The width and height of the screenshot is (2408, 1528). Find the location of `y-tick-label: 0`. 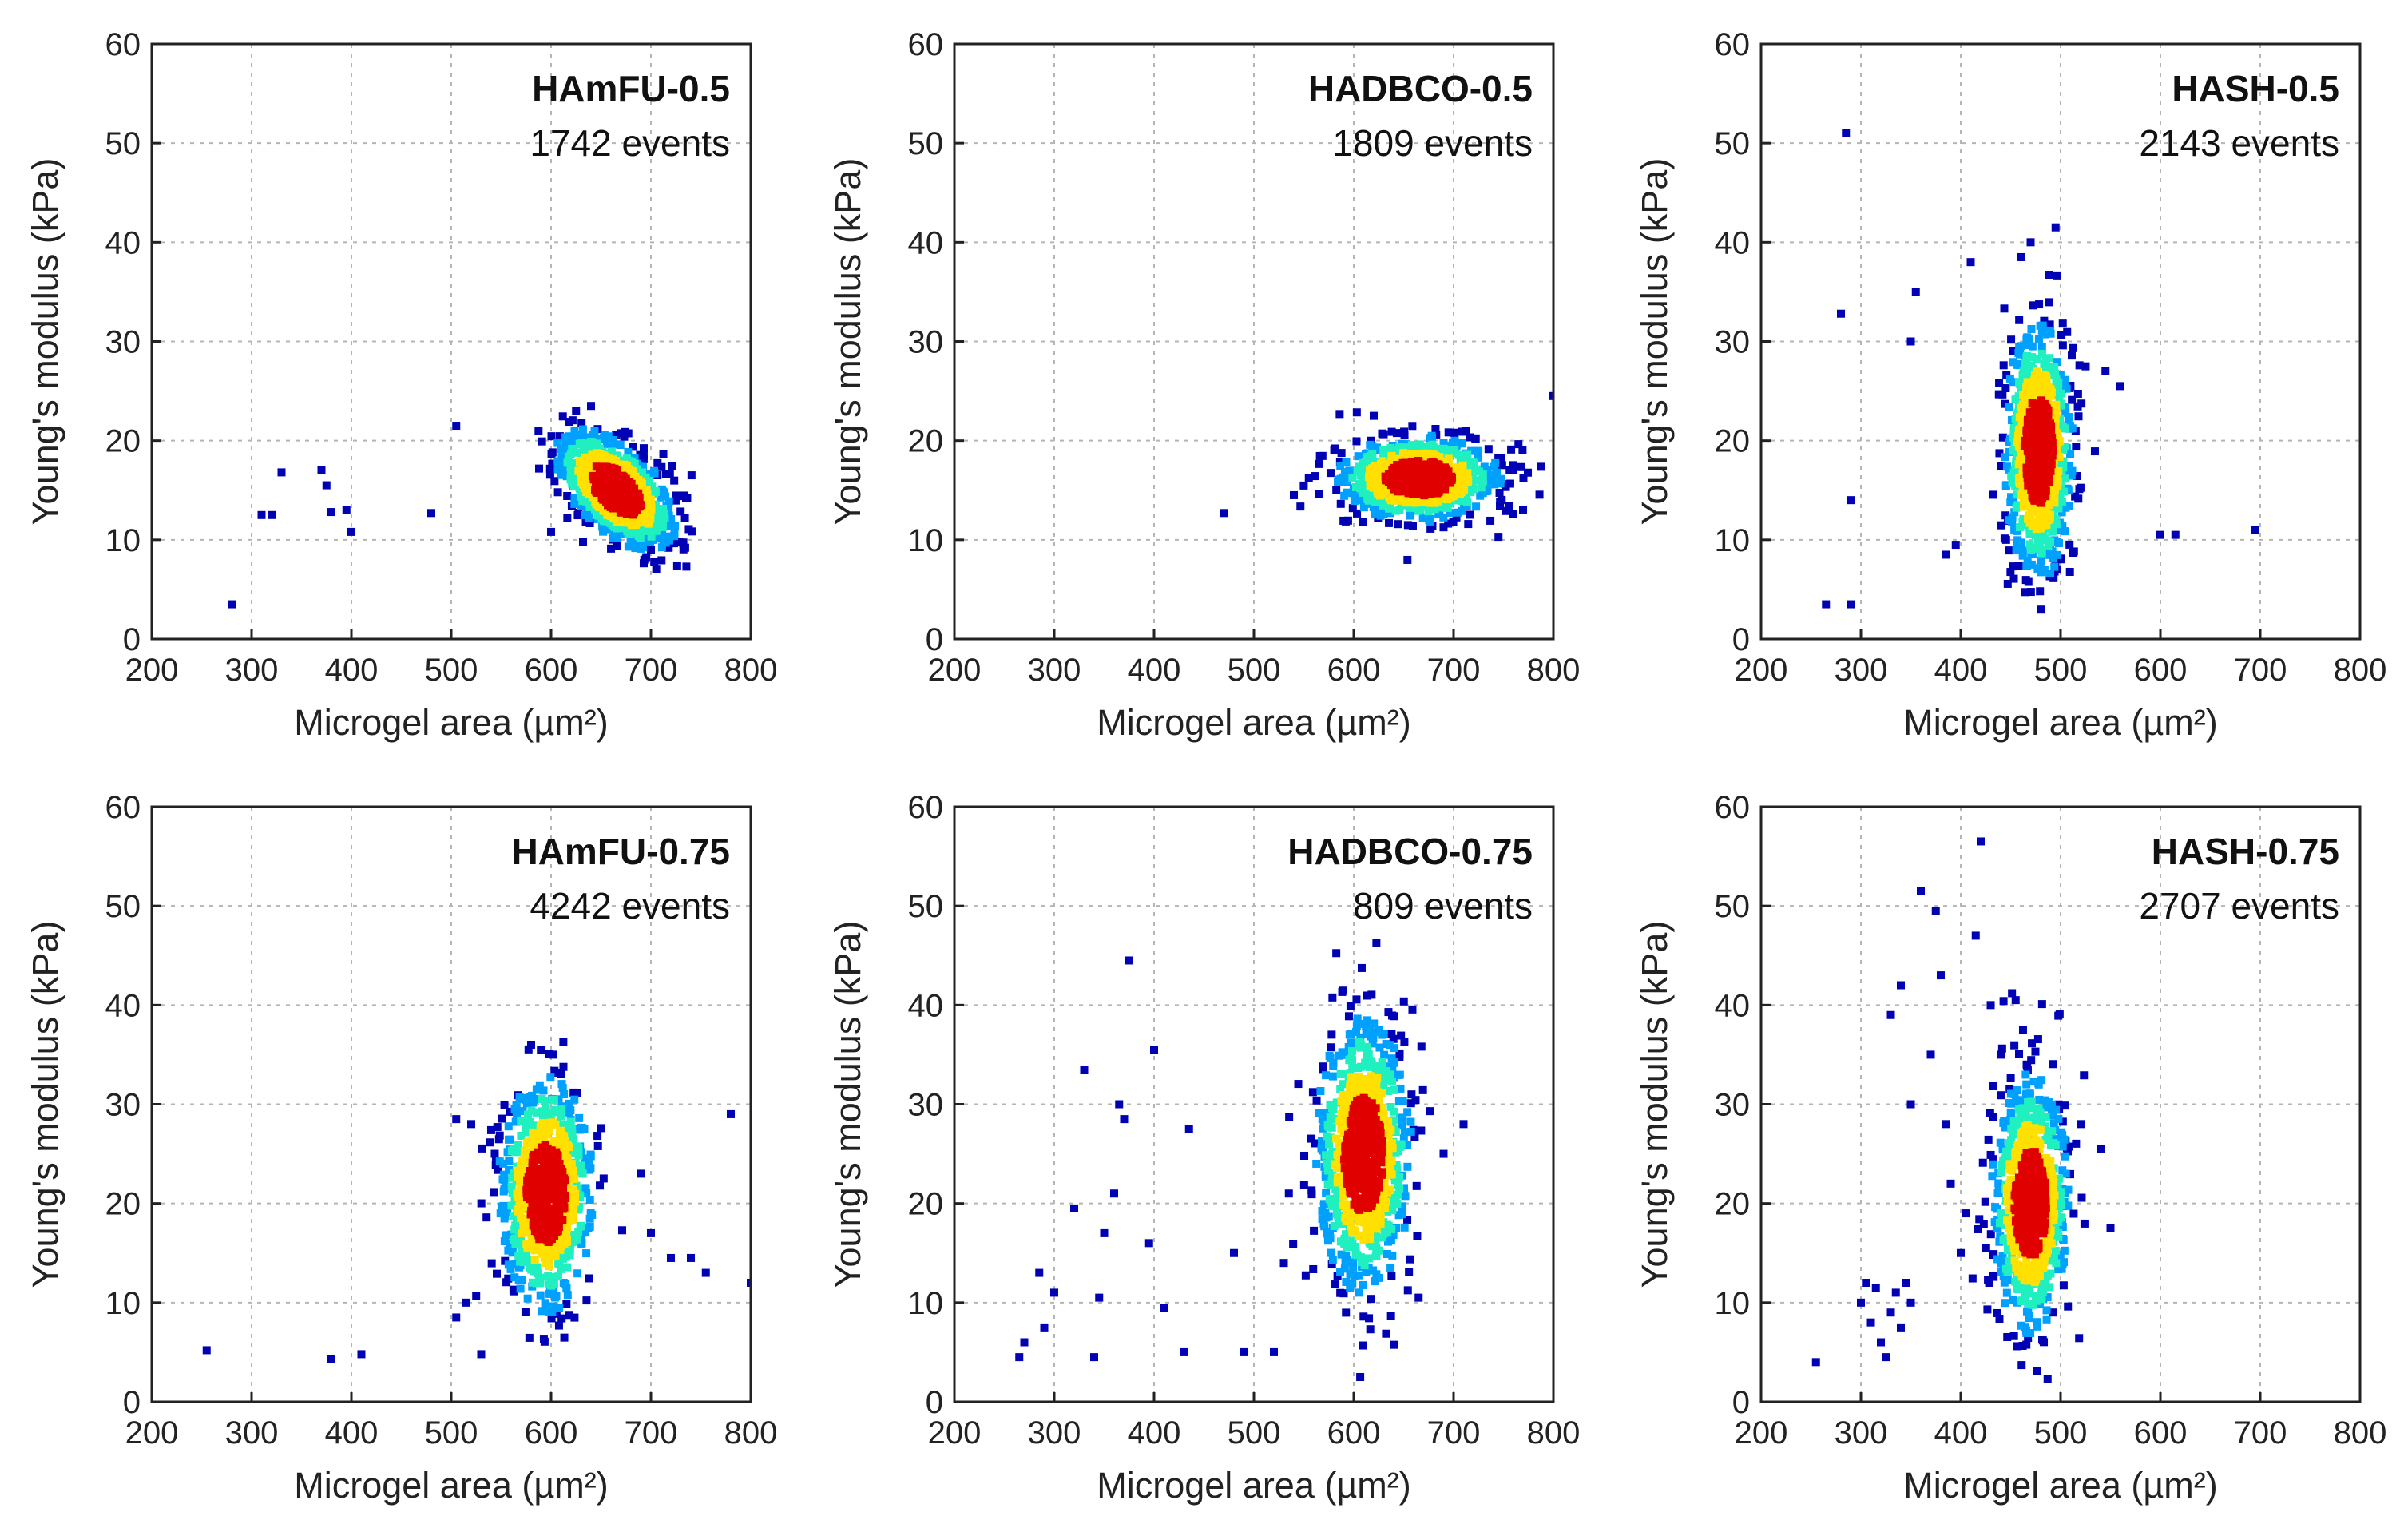

y-tick-label: 0 is located at coordinates (1741, 639).